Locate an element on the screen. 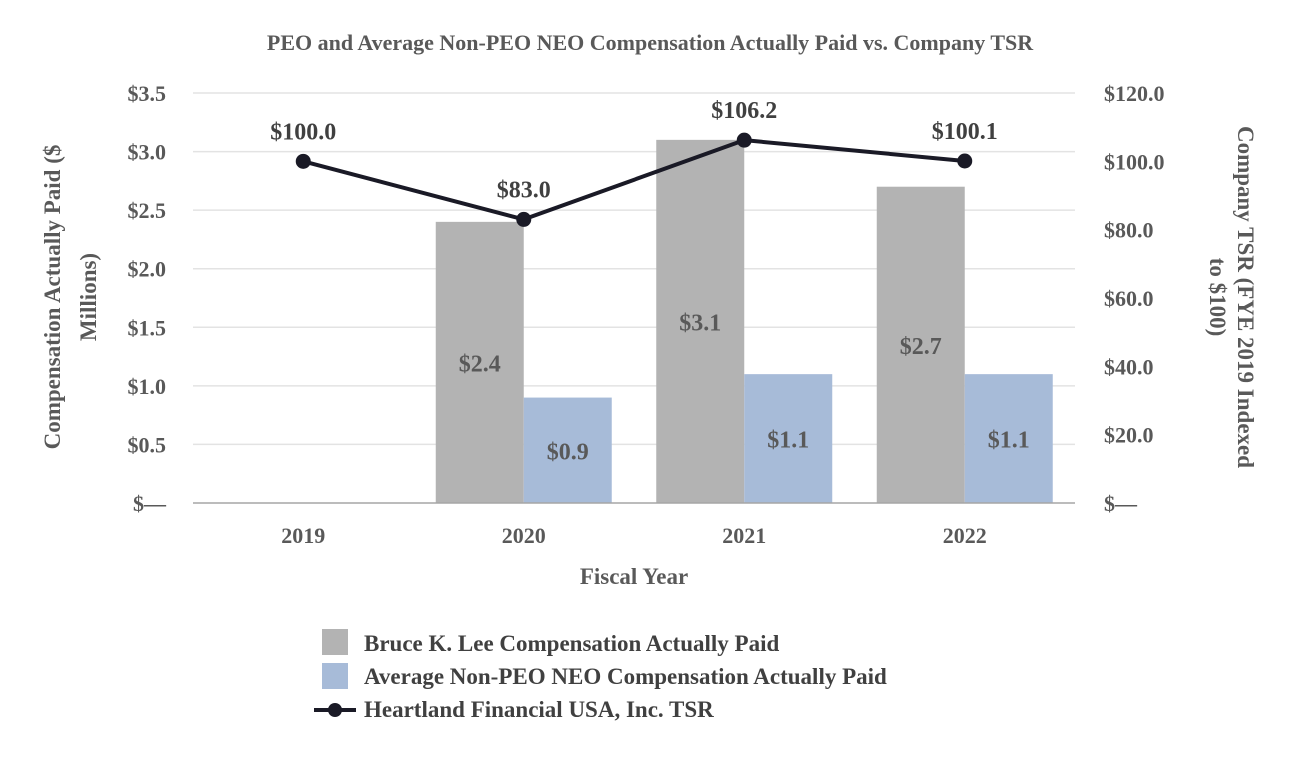 This screenshot has width=1300, height=764. y-tick-label-left: $— is located at coordinates (150, 503).